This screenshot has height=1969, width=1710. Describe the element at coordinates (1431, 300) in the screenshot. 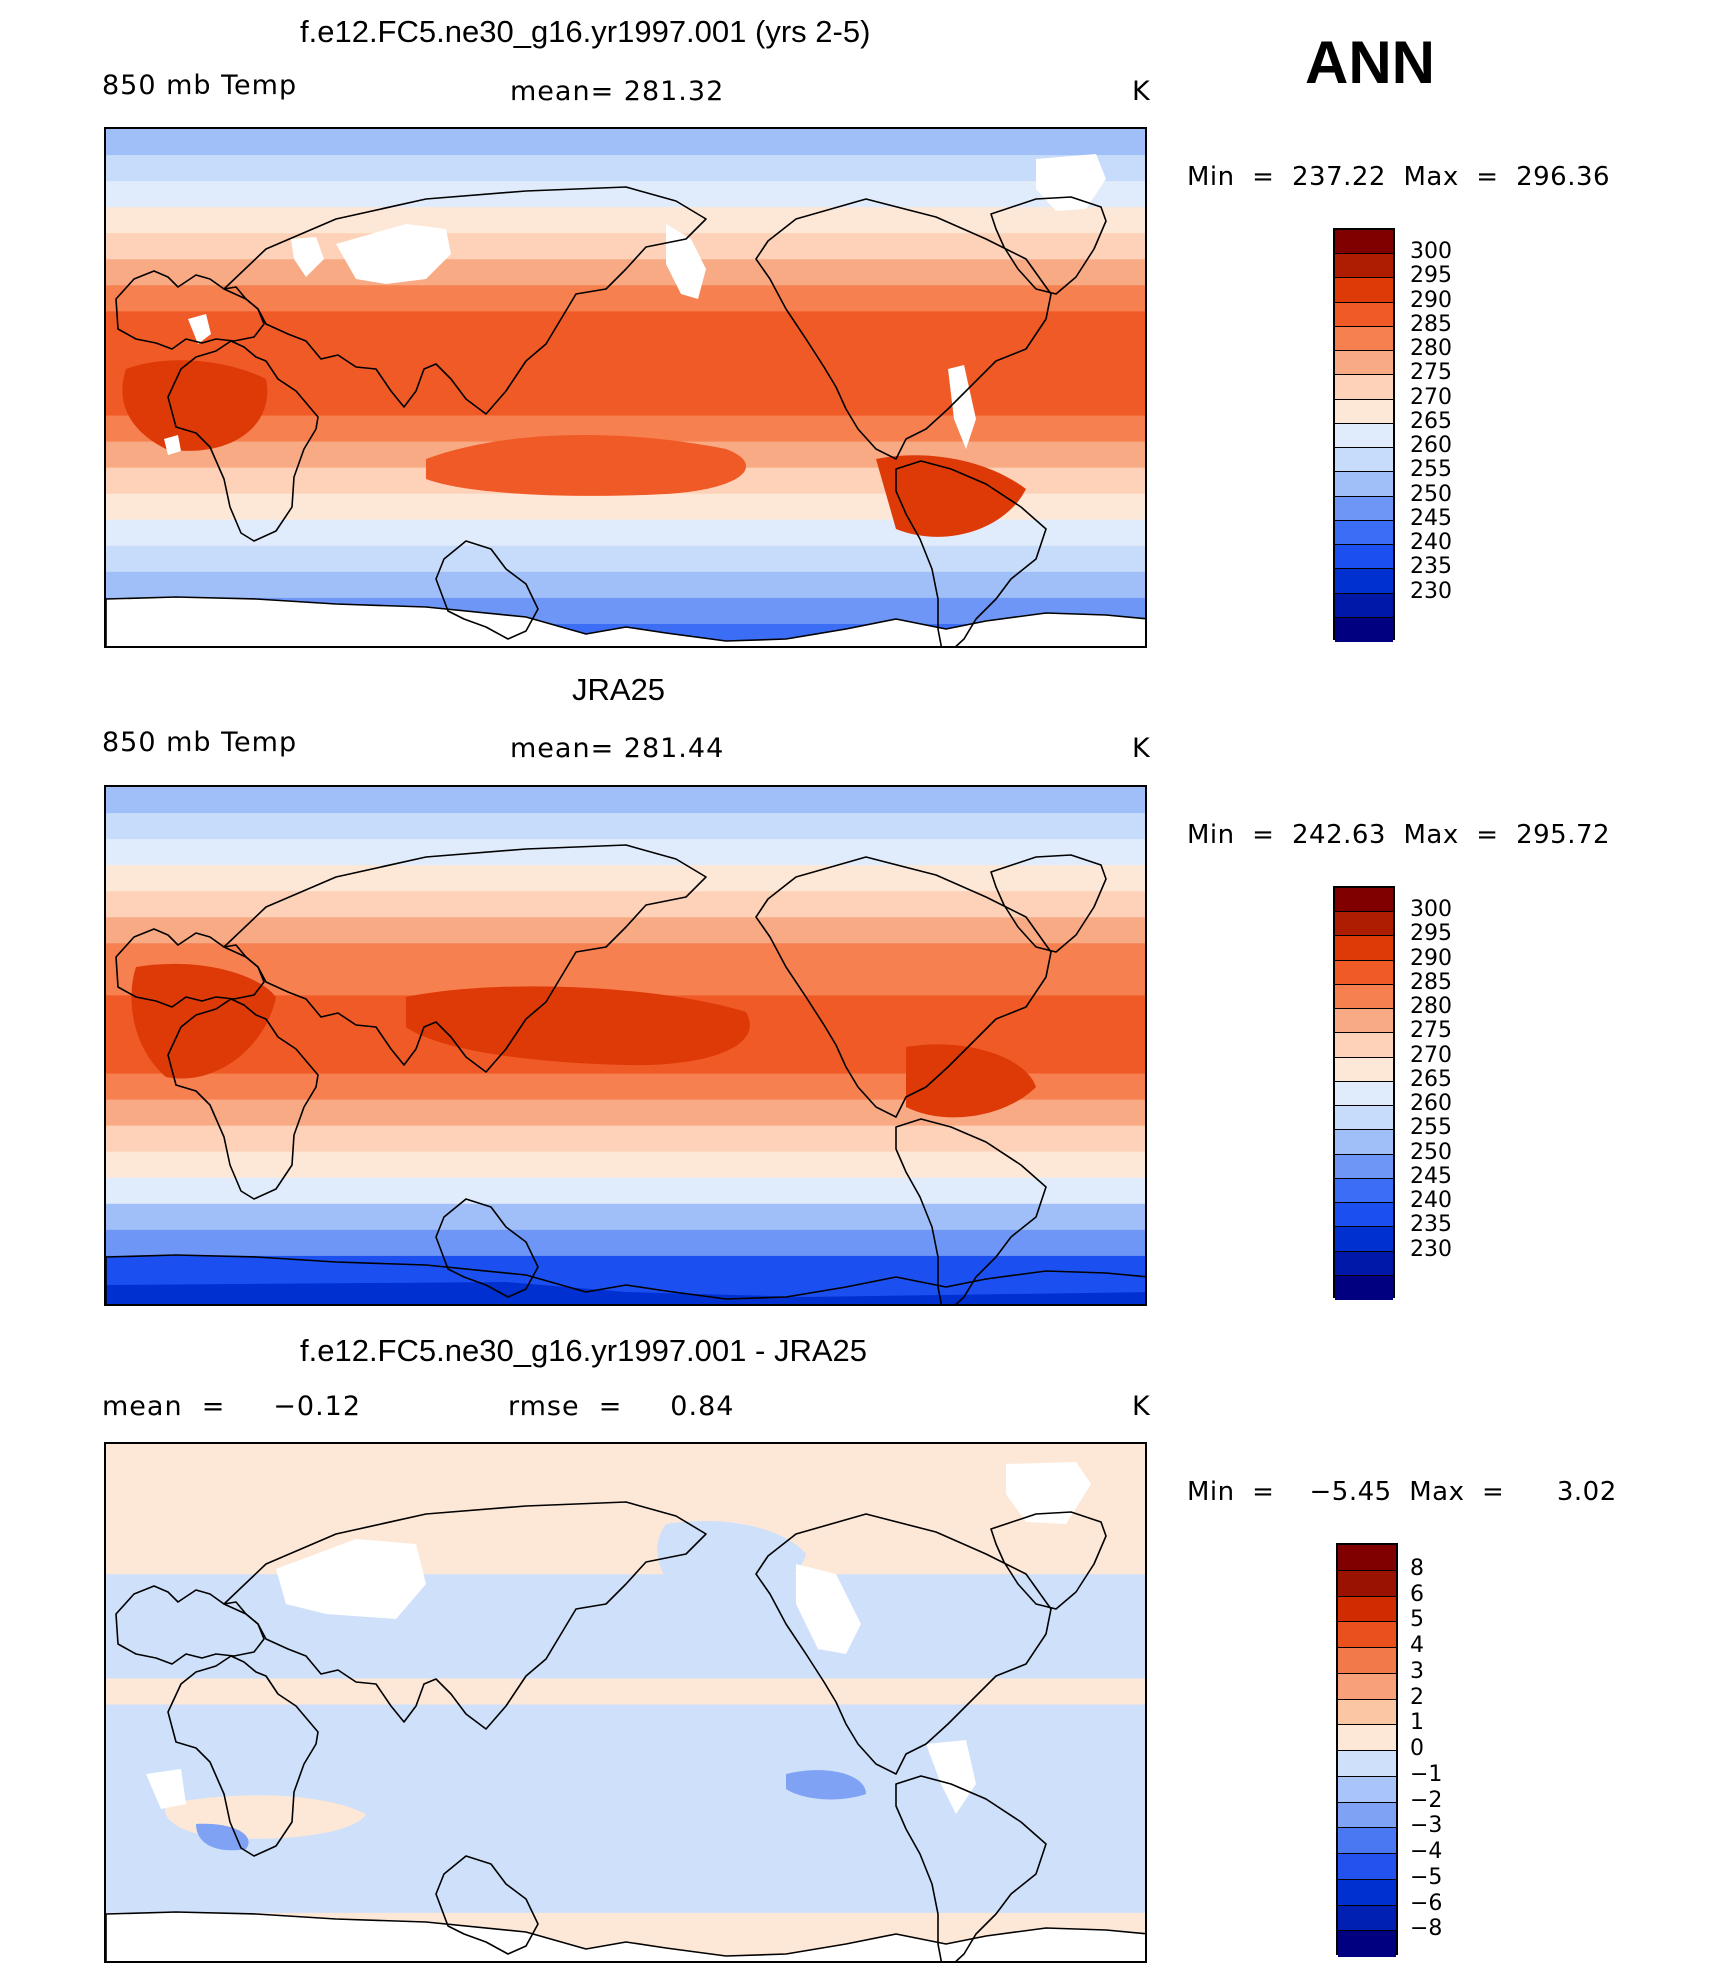

I see `panel1-colorbar-tick-label: 290` at that location.